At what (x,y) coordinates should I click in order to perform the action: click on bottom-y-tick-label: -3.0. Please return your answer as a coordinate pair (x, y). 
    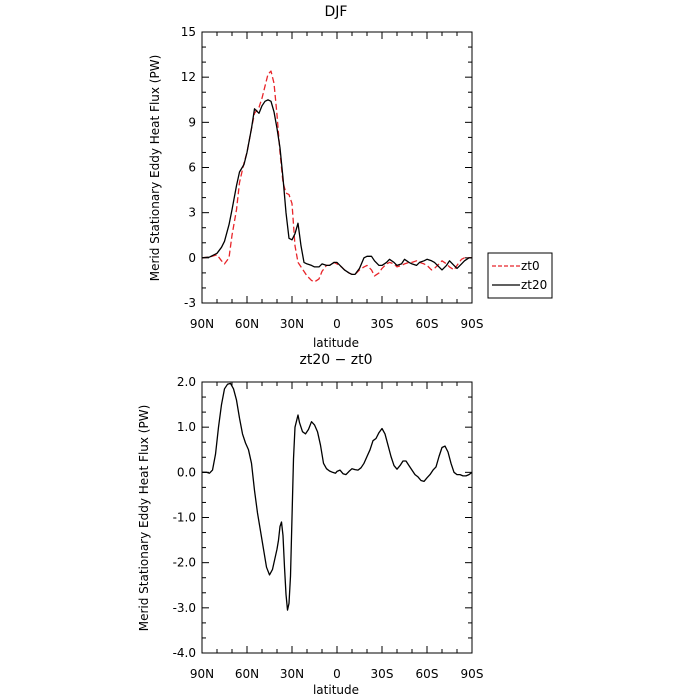
    Looking at the image, I should click on (184, 608).